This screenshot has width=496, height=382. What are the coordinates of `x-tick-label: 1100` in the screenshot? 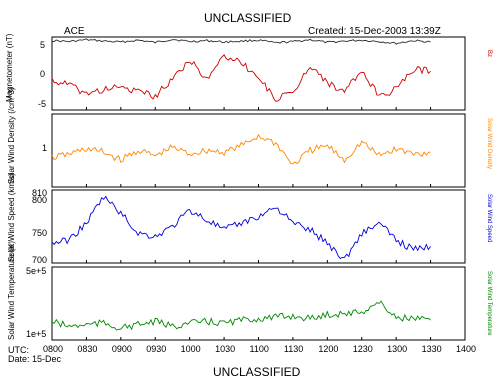 It's located at (259, 349).